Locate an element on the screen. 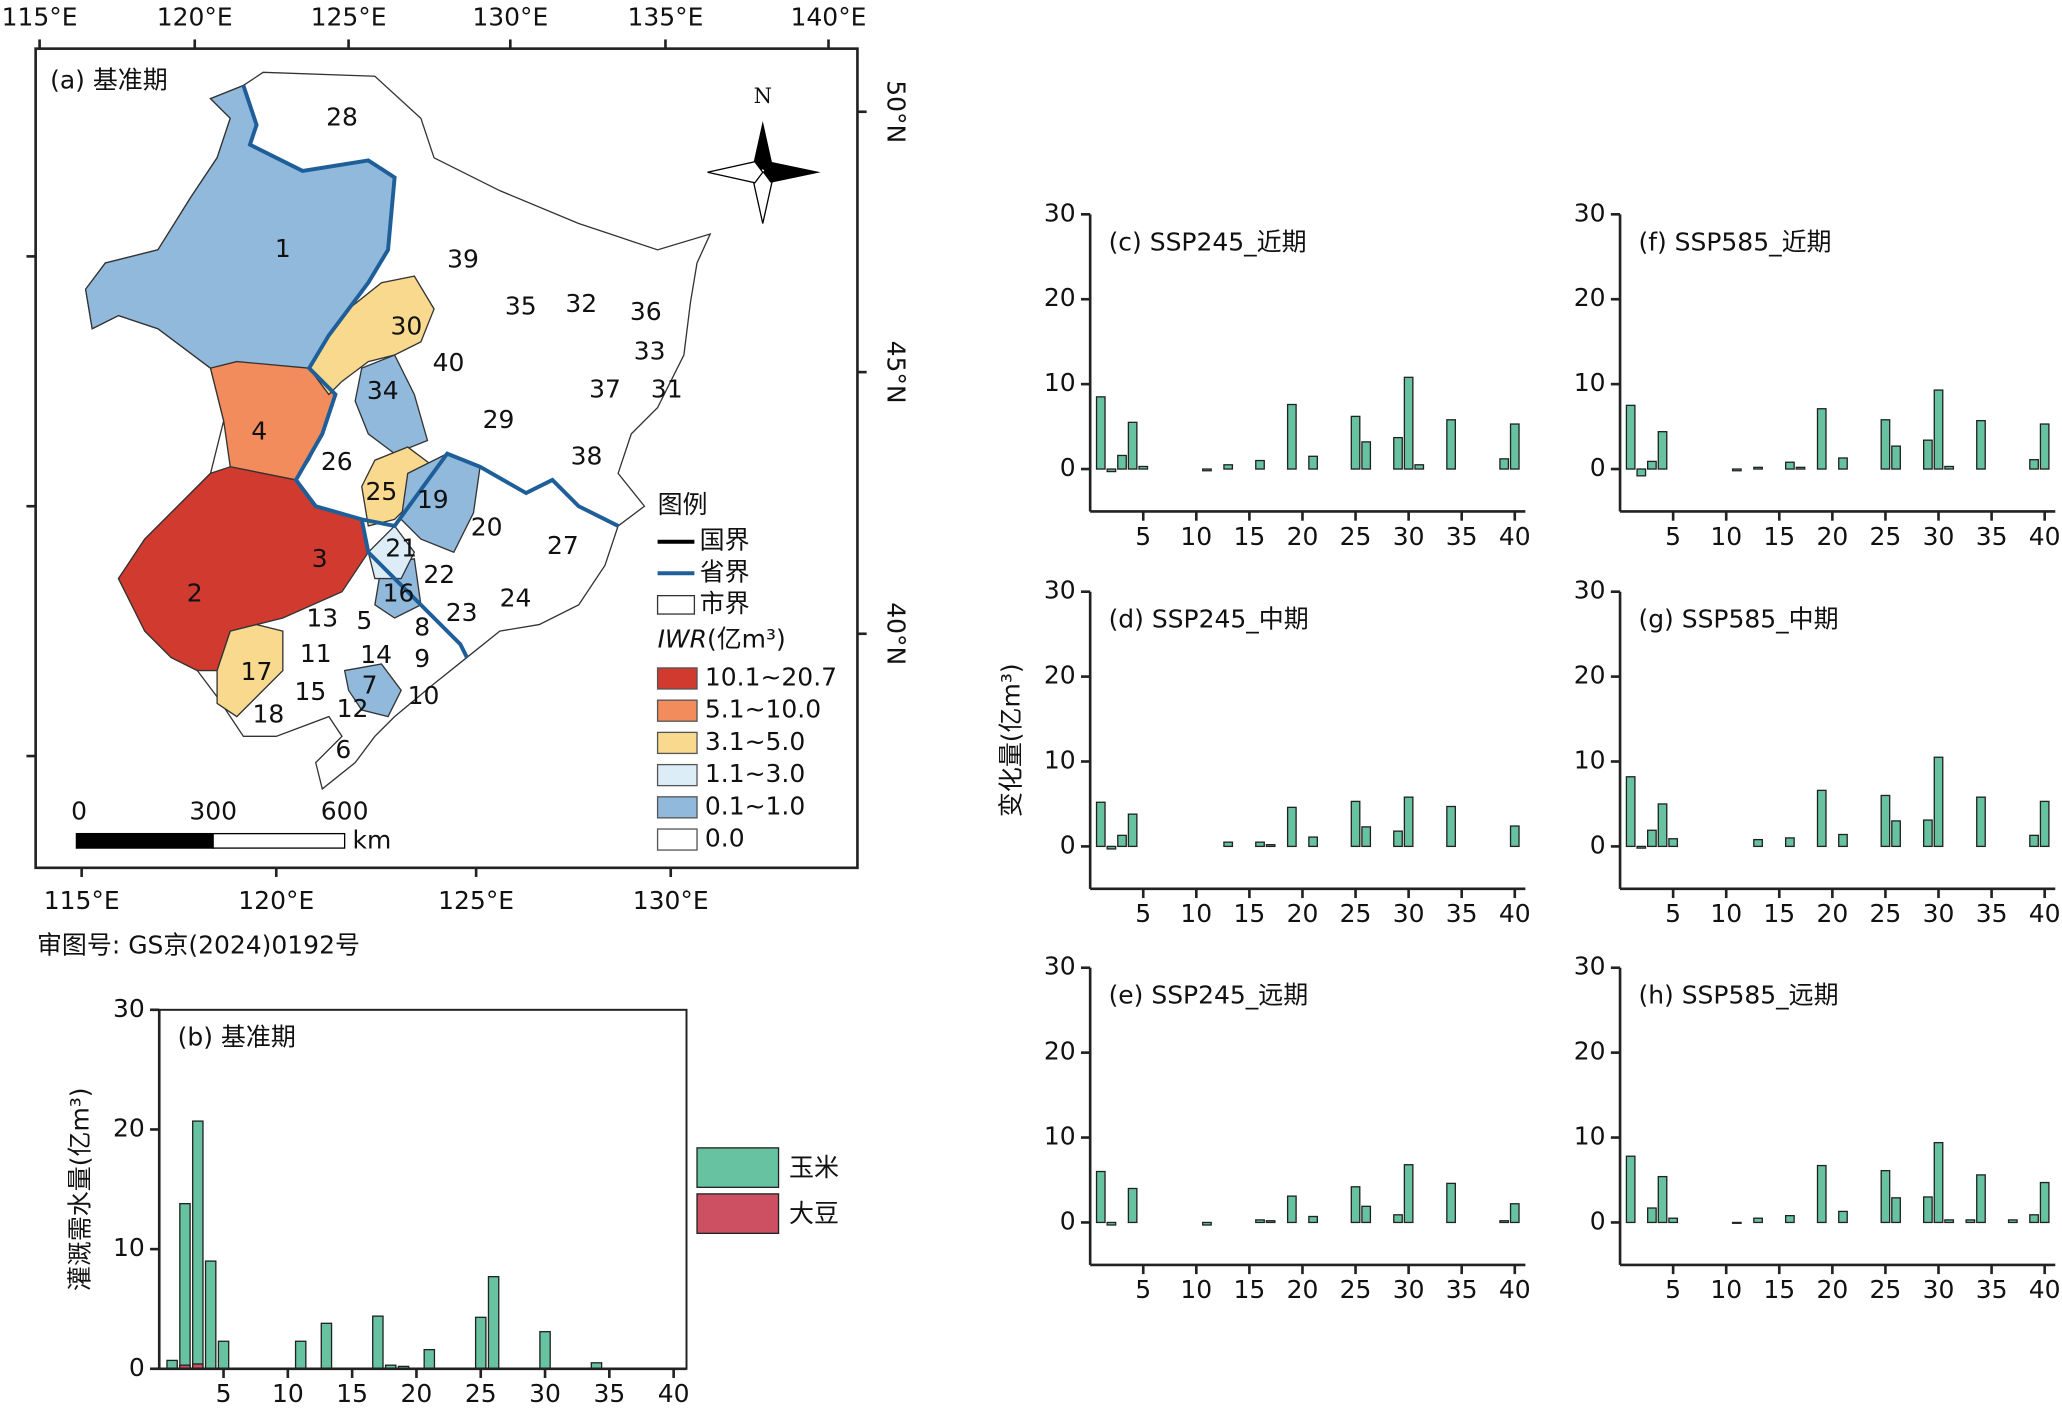  legend-label: 1.1~3.0 is located at coordinates (755, 773).